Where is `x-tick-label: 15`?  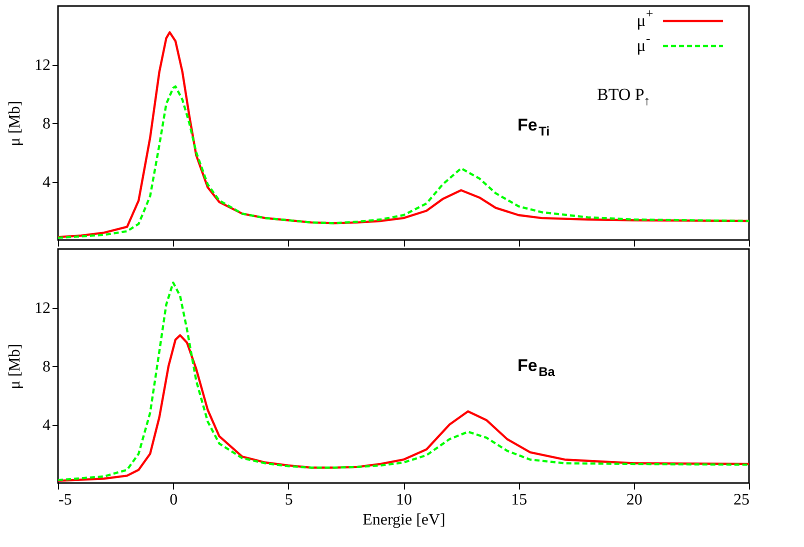 x-tick-label: 15 is located at coordinates (519, 500).